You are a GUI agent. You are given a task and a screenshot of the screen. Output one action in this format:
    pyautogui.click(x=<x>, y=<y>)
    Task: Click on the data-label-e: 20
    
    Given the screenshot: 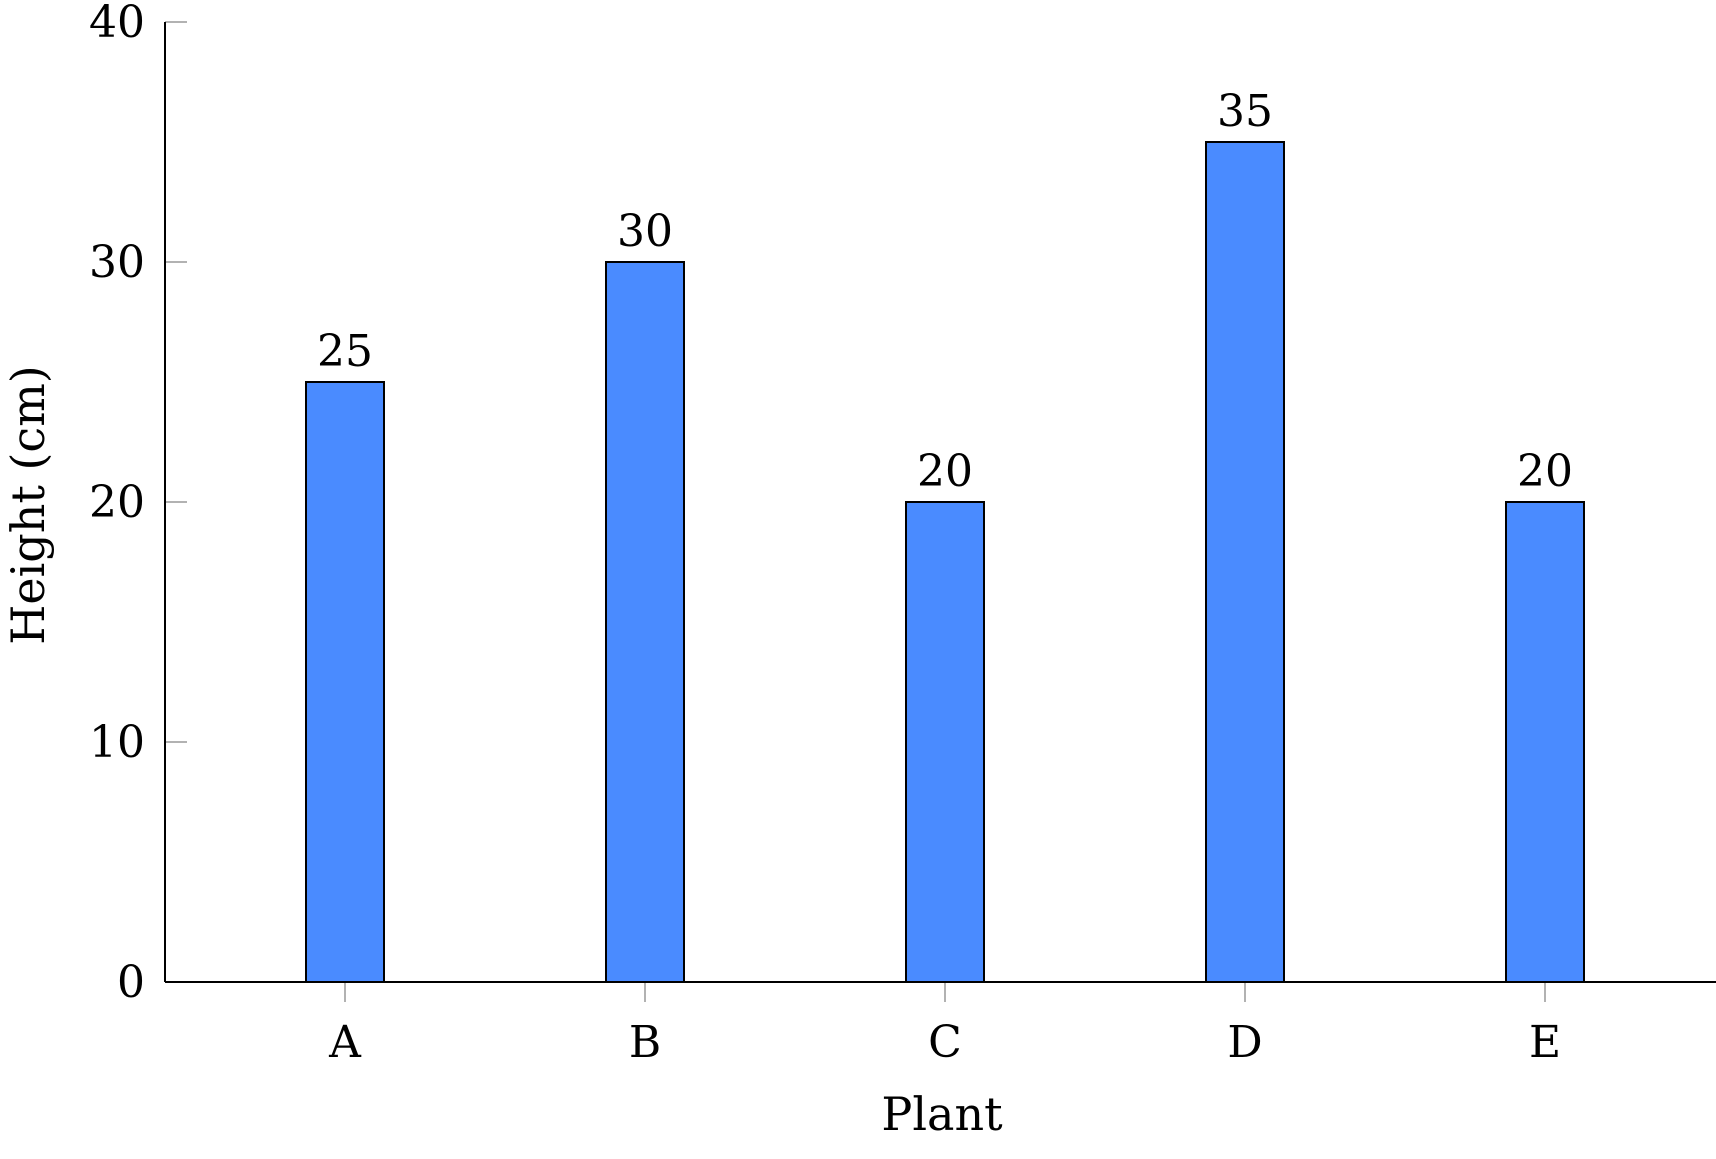 What is the action you would take?
    pyautogui.click(x=1545, y=471)
    